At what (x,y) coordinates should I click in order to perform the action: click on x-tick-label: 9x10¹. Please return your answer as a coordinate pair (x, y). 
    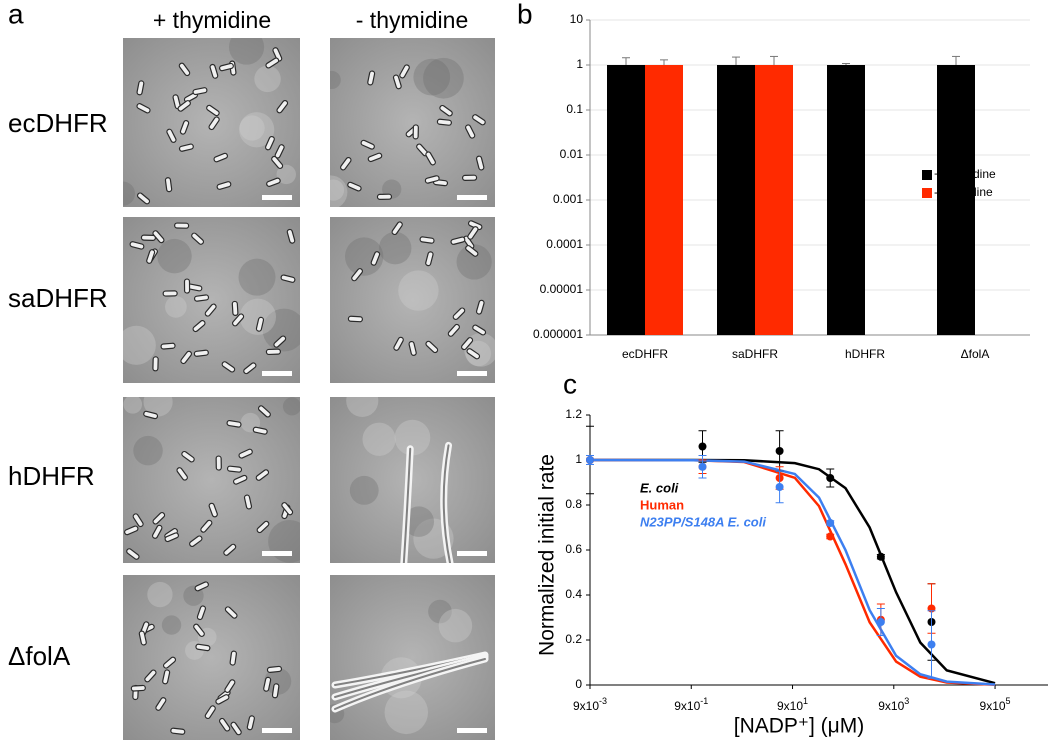
    Looking at the image, I should click on (792, 704).